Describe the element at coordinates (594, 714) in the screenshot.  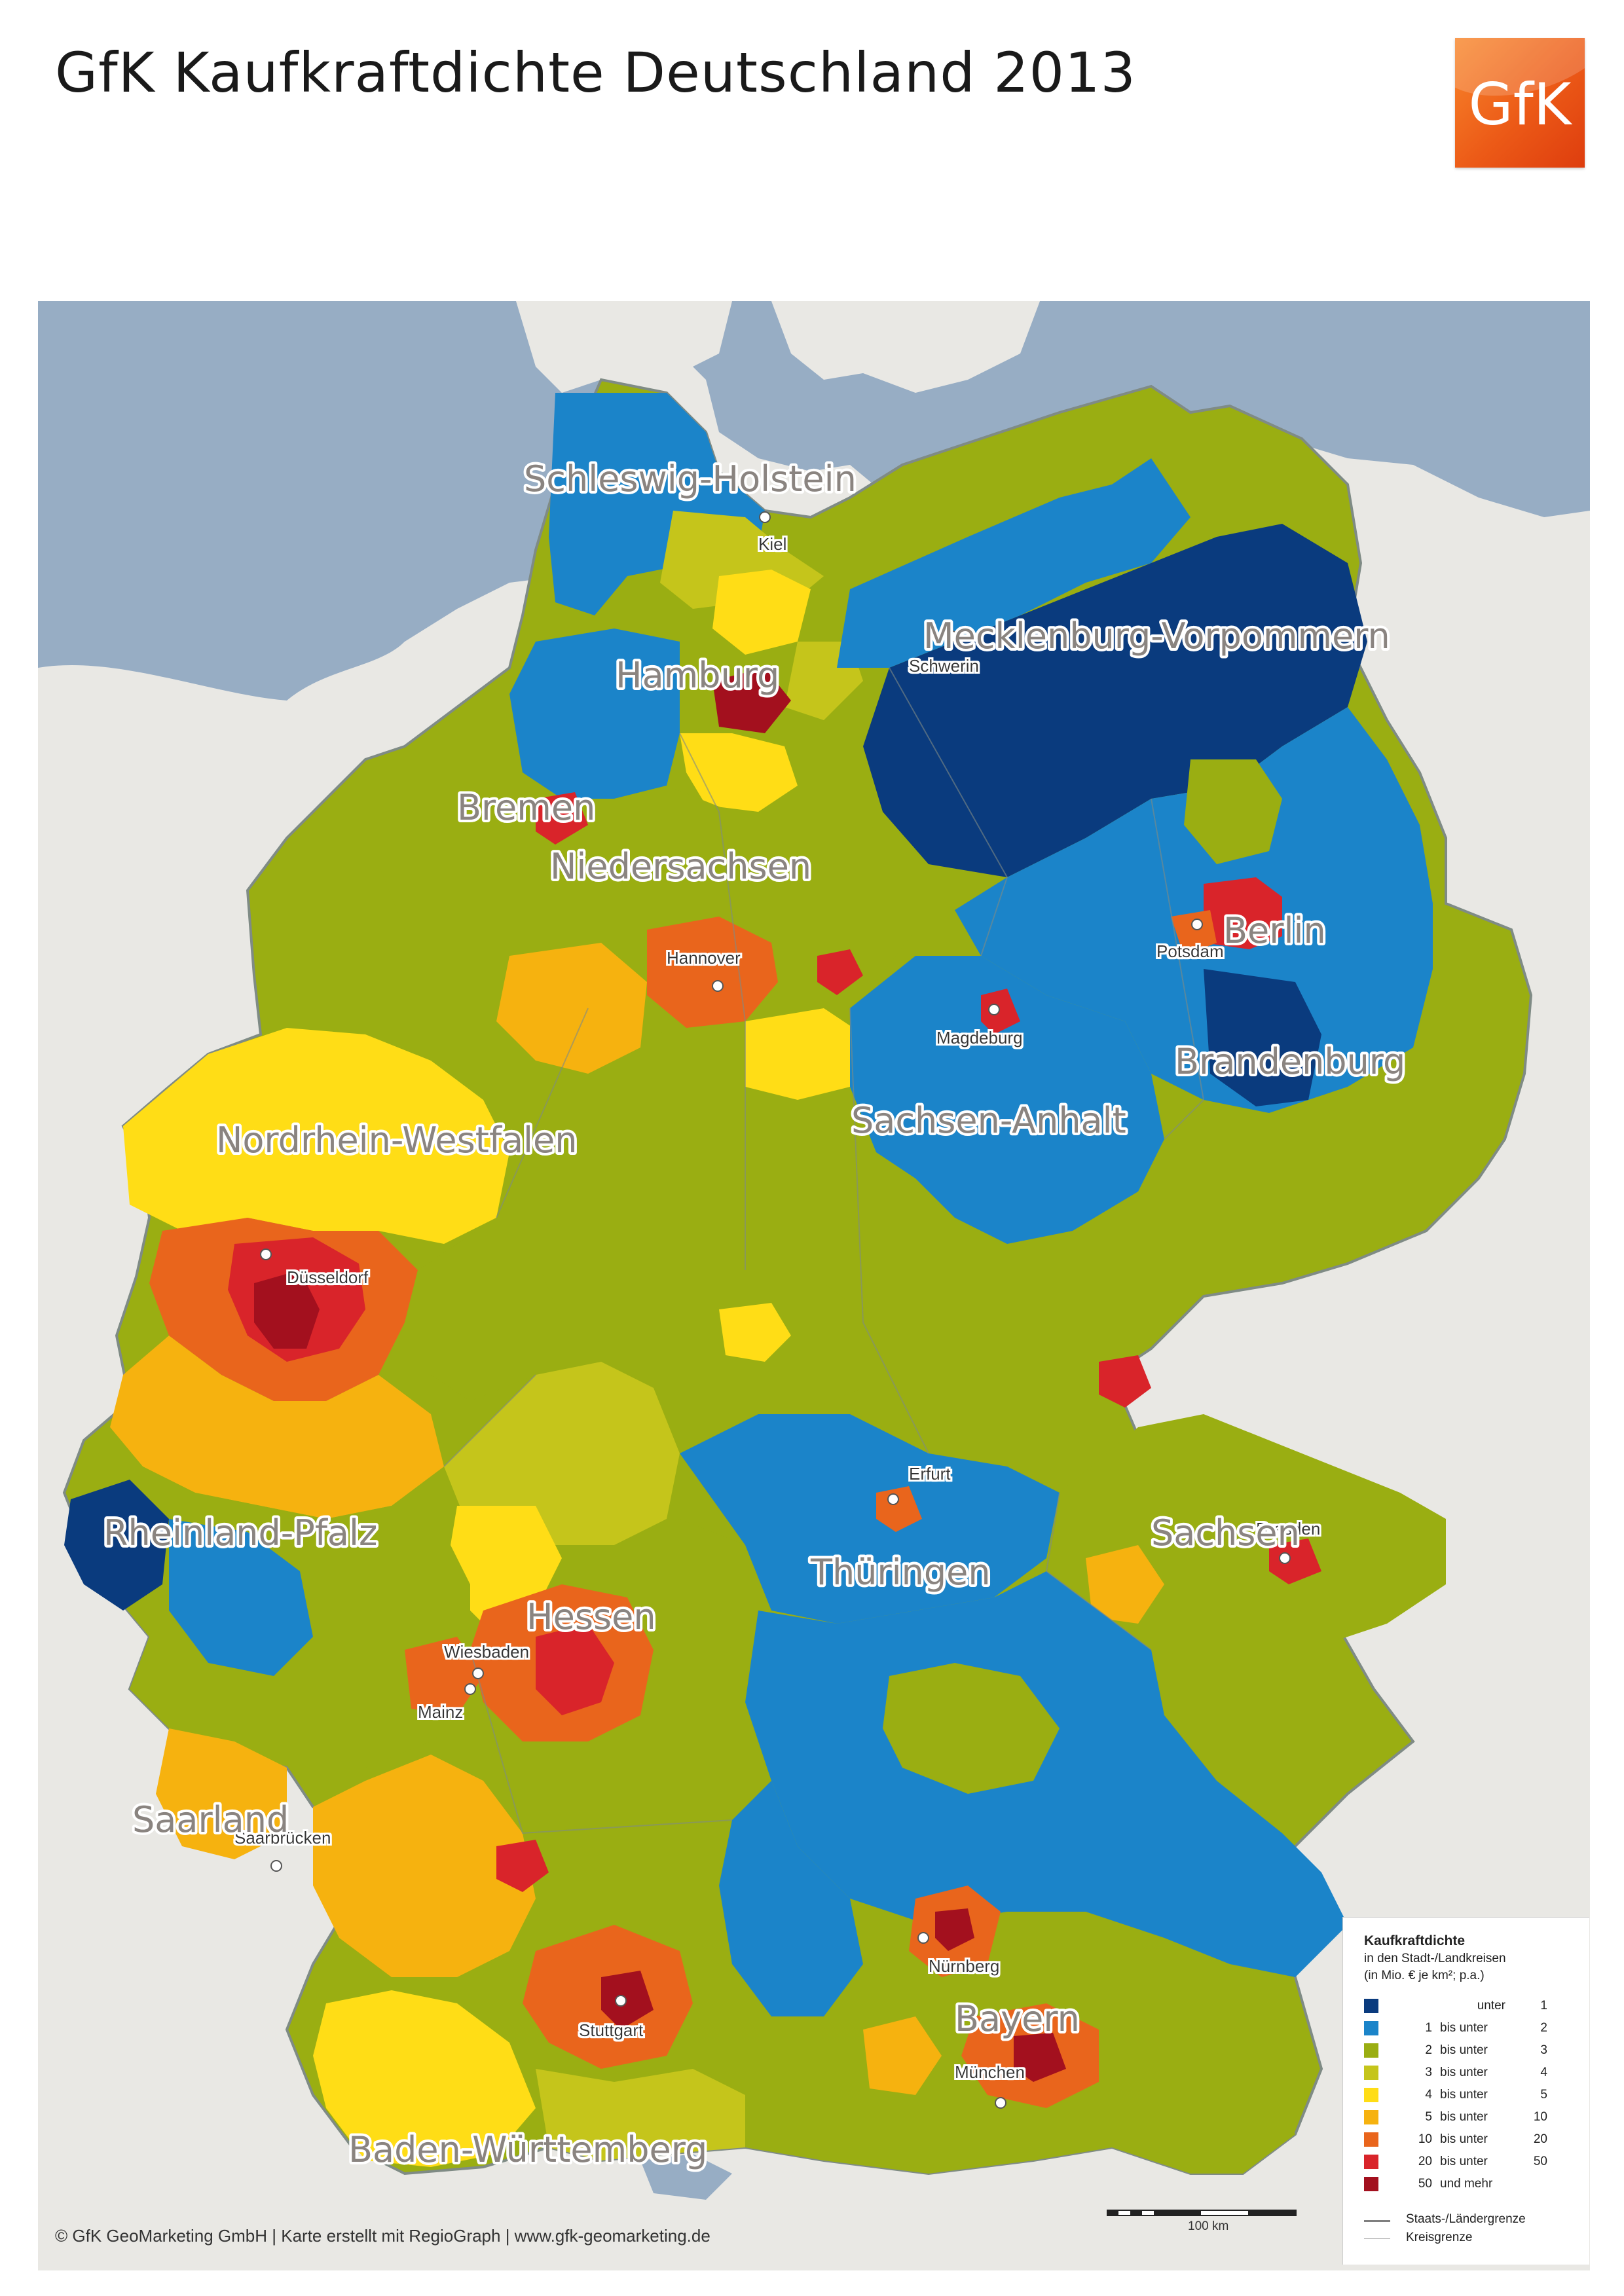
I see `region-niedersachsen-north` at that location.